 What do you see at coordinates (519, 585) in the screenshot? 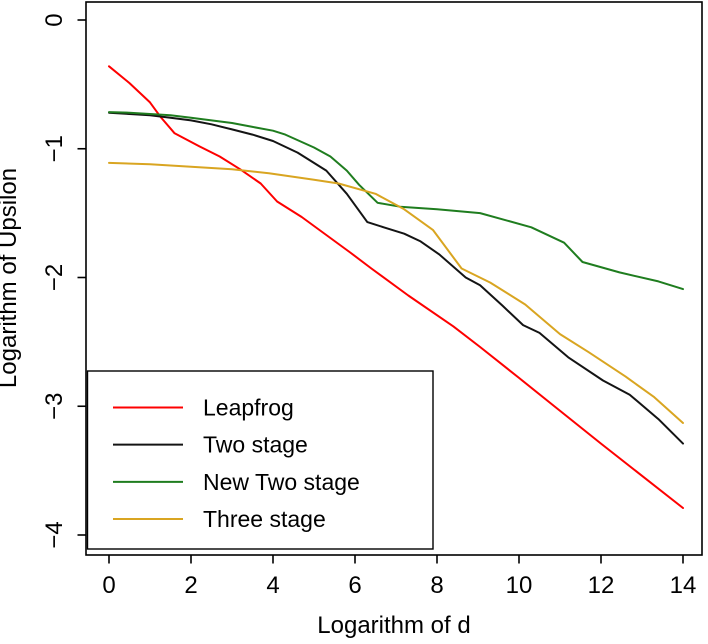
I see `x-tick-label: 10` at bounding box center [519, 585].